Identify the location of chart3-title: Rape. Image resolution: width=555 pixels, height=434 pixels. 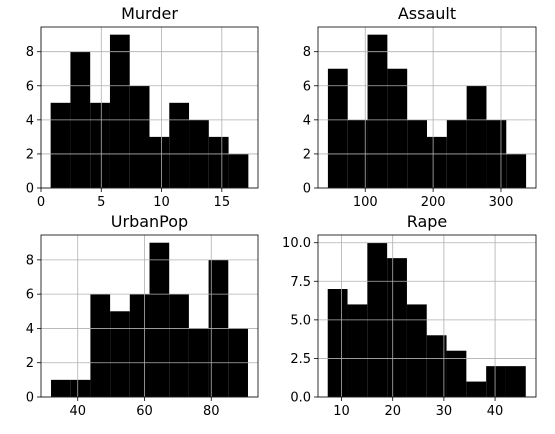
(427, 221).